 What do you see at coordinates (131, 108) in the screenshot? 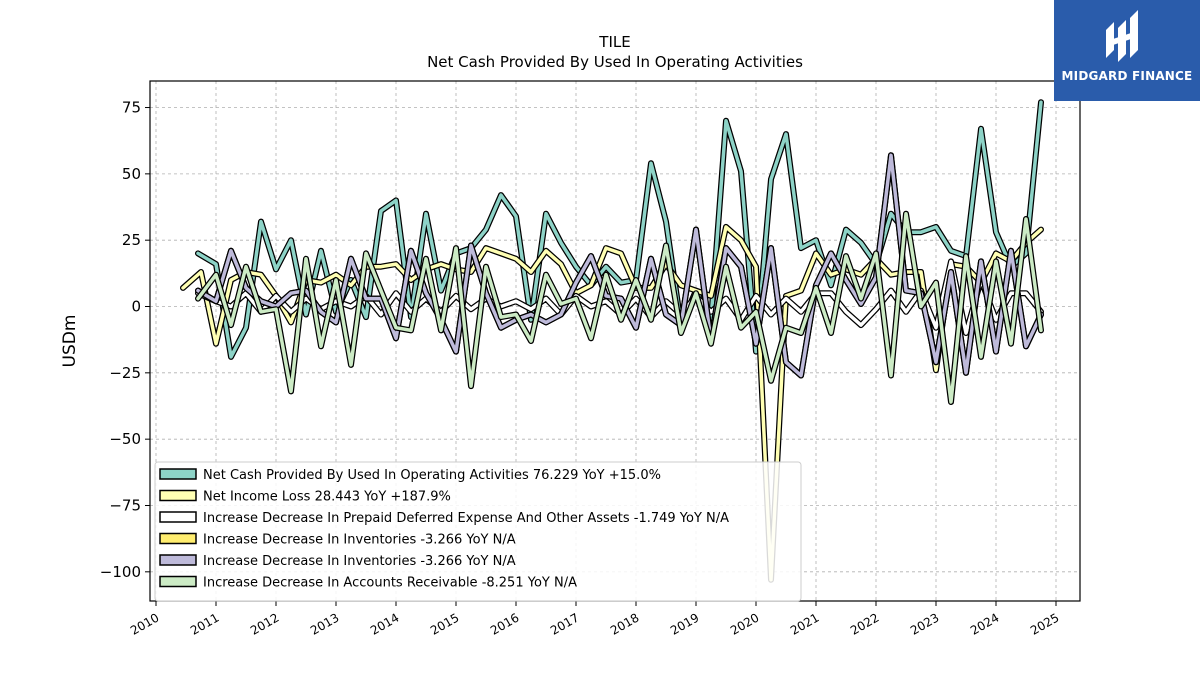
I see `y-tick-label: 75` at bounding box center [131, 108].